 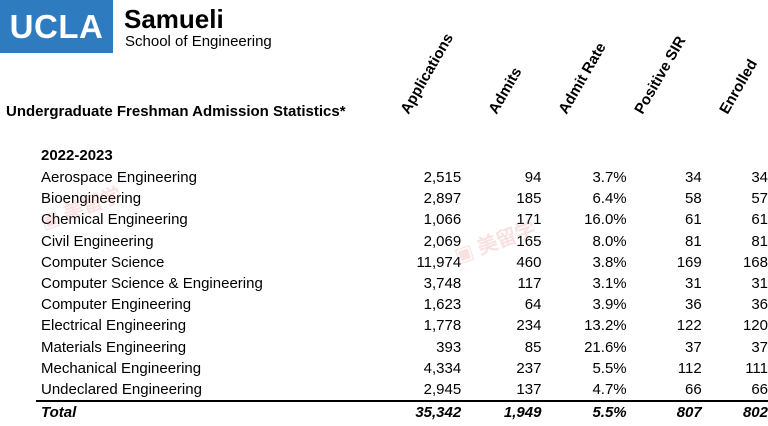 I want to click on table-row: Computer Engineering 1,623 64 3.9% 36 36, so click(x=402, y=304).